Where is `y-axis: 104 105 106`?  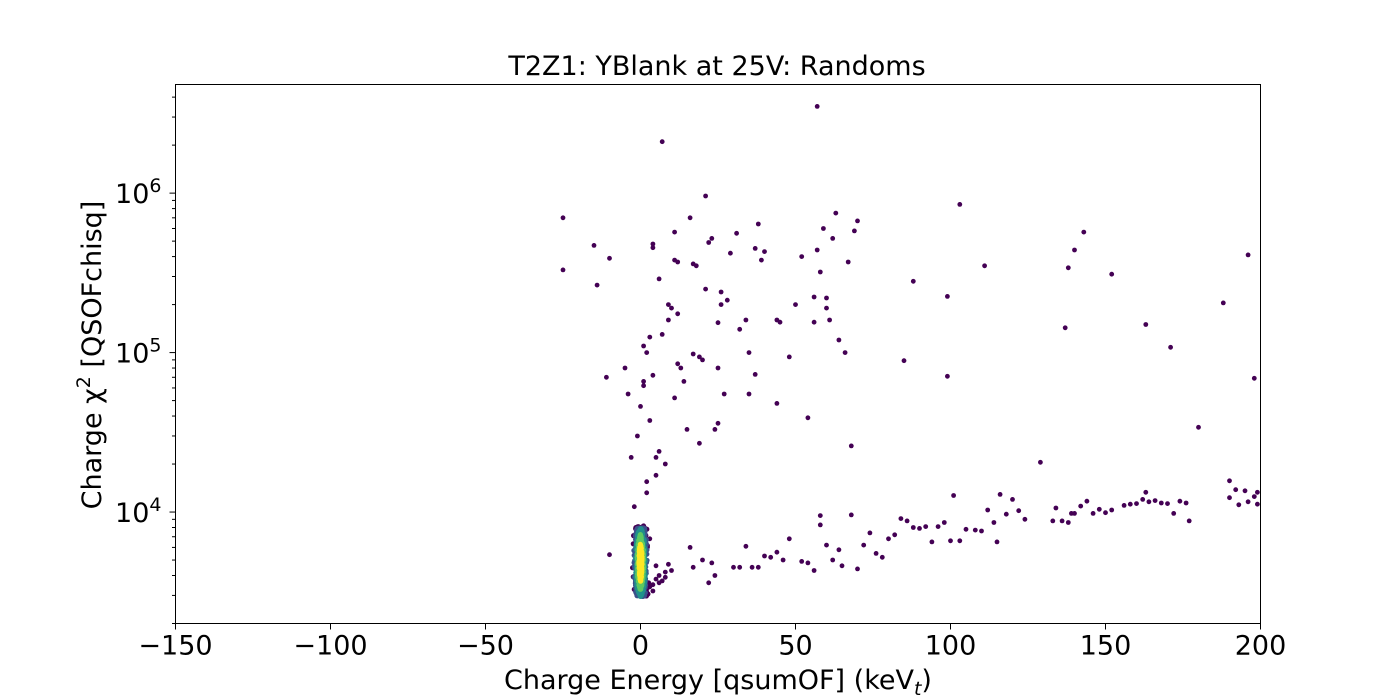
y-axis: 104 105 106 is located at coordinates (145, 360).